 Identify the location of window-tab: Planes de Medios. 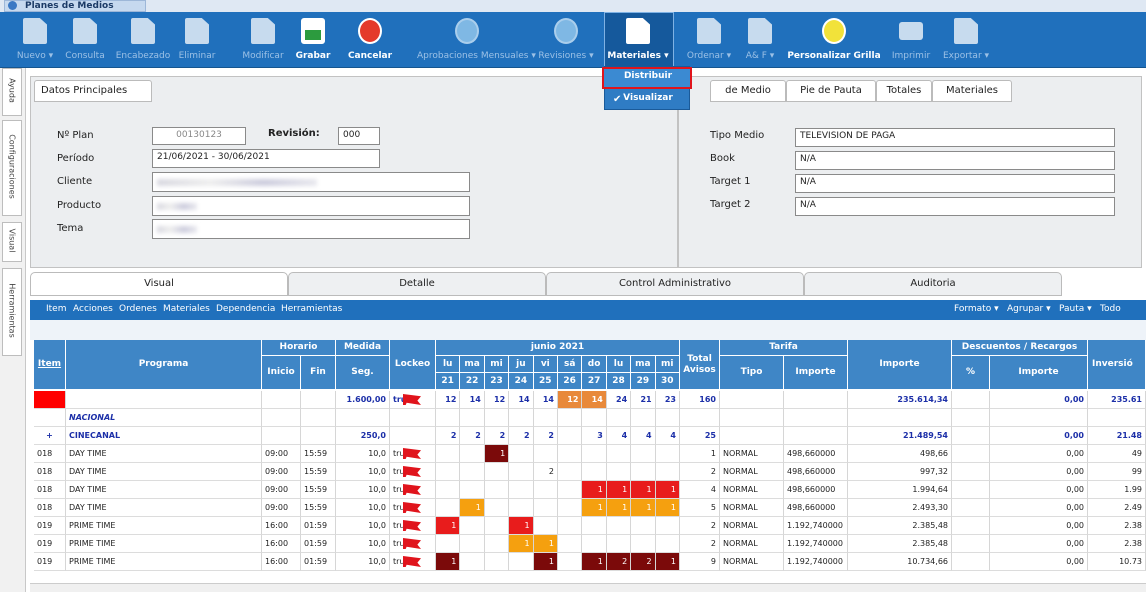
(75, 6).